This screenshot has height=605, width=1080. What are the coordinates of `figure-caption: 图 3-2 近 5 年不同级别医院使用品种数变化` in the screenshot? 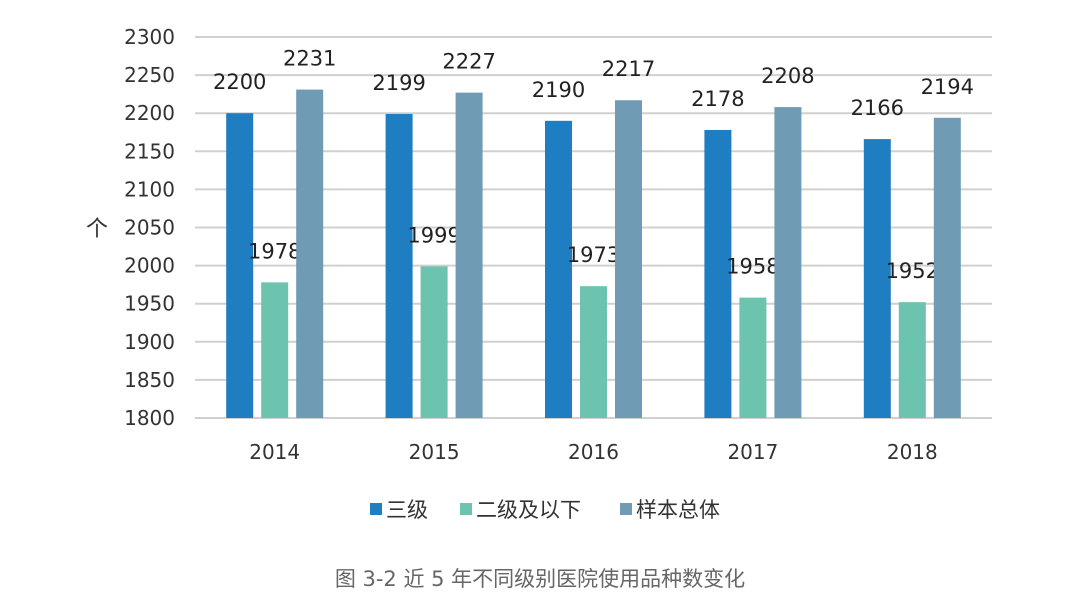 It's located at (540, 579).